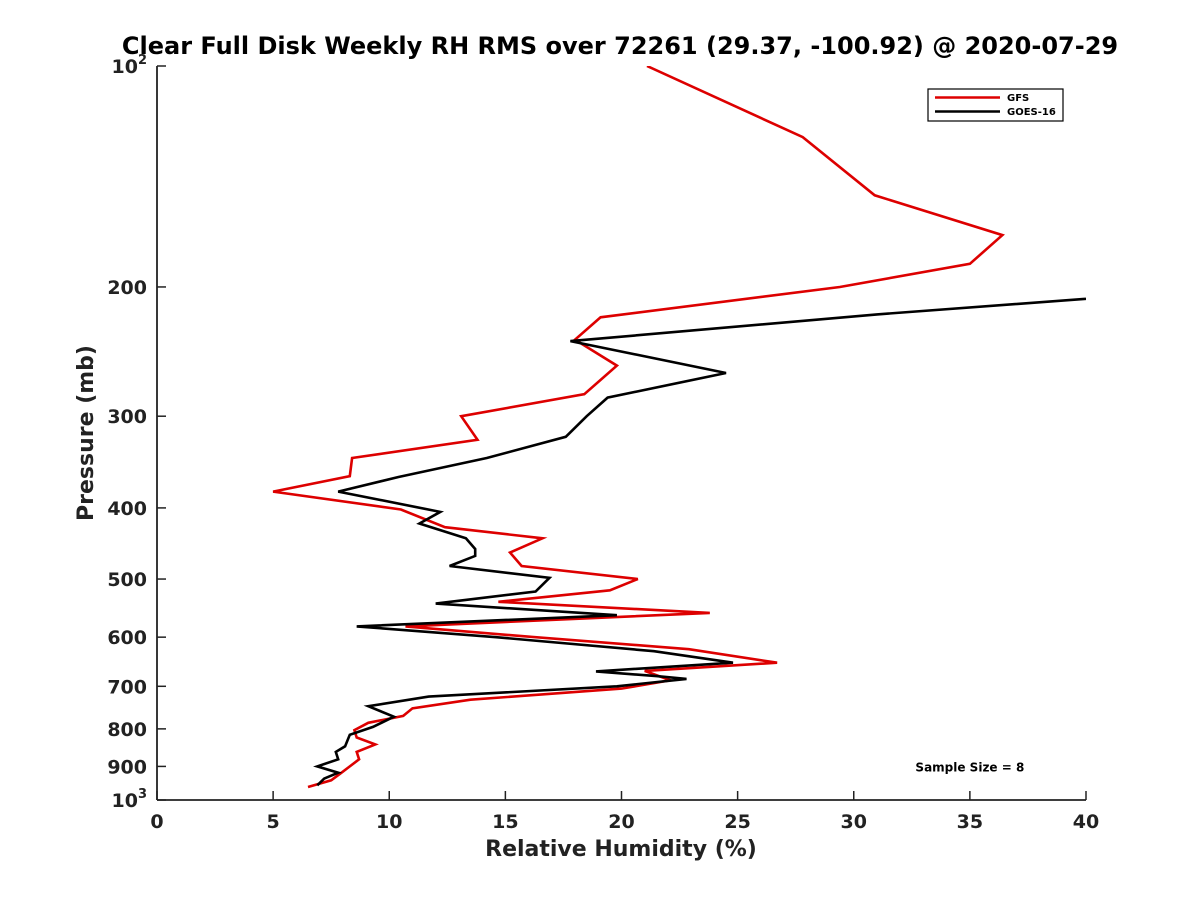 Image resolution: width=1200 pixels, height=900 pixels. Describe the element at coordinates (127, 730) in the screenshot. I see `y-tick-label: 800` at that location.